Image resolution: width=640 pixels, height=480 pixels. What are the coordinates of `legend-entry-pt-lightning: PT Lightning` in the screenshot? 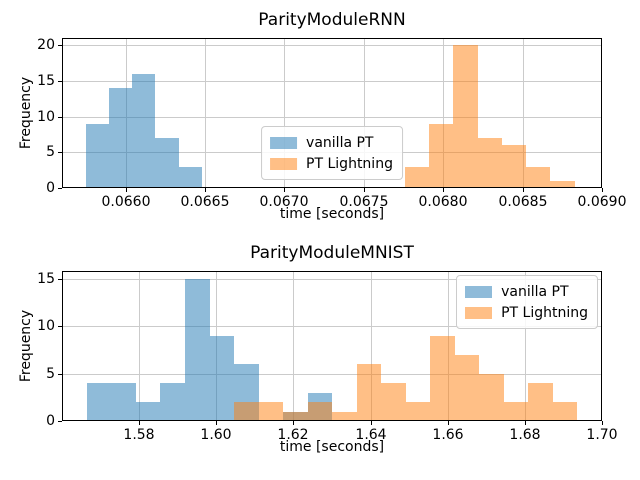 It's located at (526, 312).